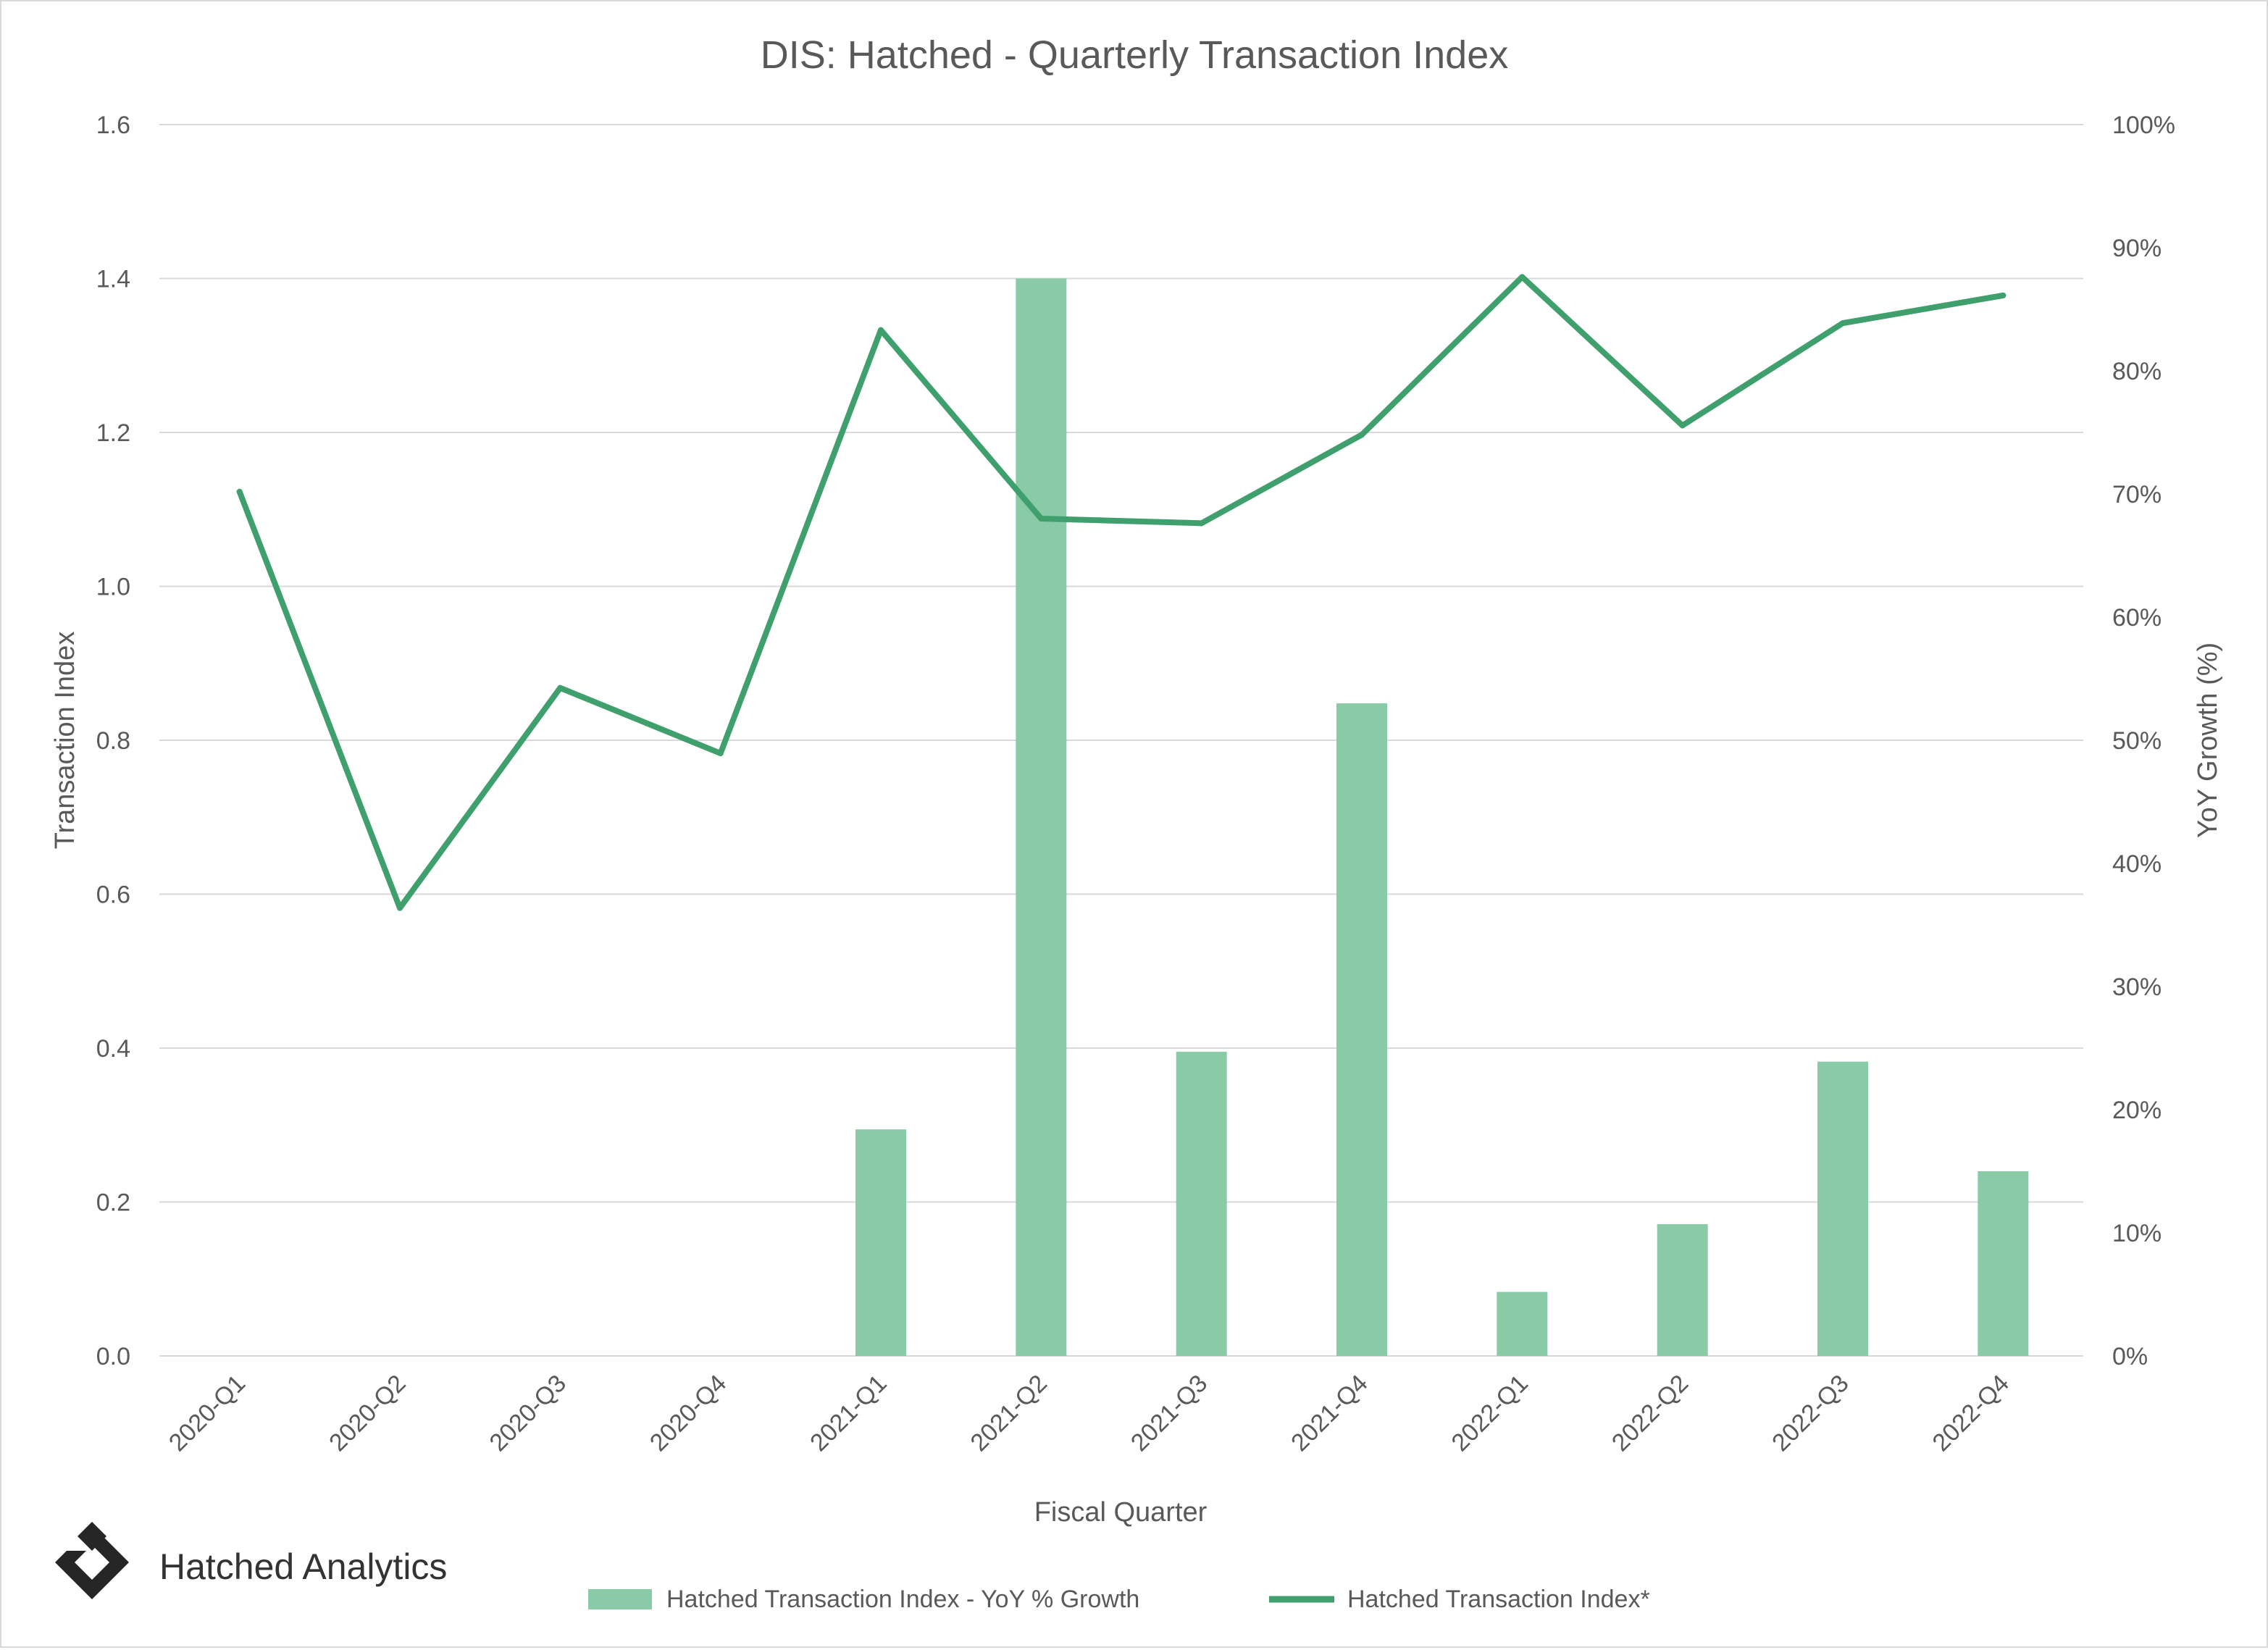  Describe the element at coordinates (2130, 1356) in the screenshot. I see `right-tick-label: 0%` at that location.